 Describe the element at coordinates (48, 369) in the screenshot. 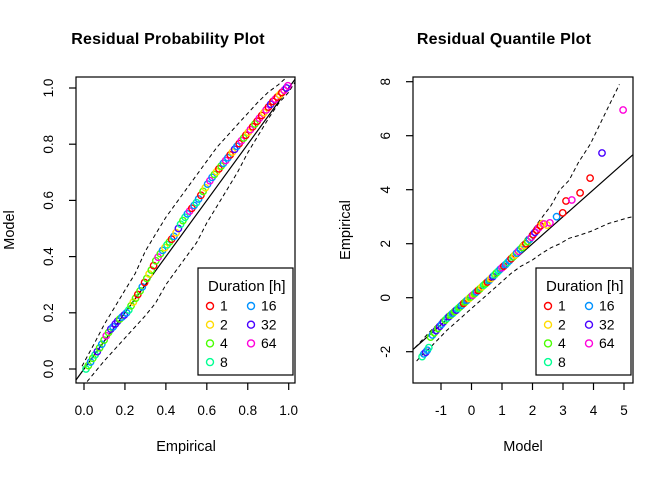

I see `y-axis-tick-label: 0.0` at that location.